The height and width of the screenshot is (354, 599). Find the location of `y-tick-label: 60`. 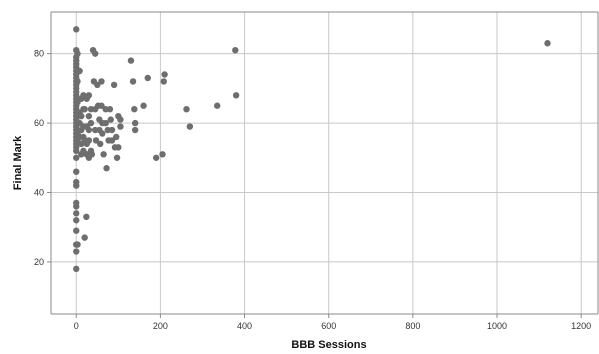

y-tick-label: 60 is located at coordinates (39, 123).